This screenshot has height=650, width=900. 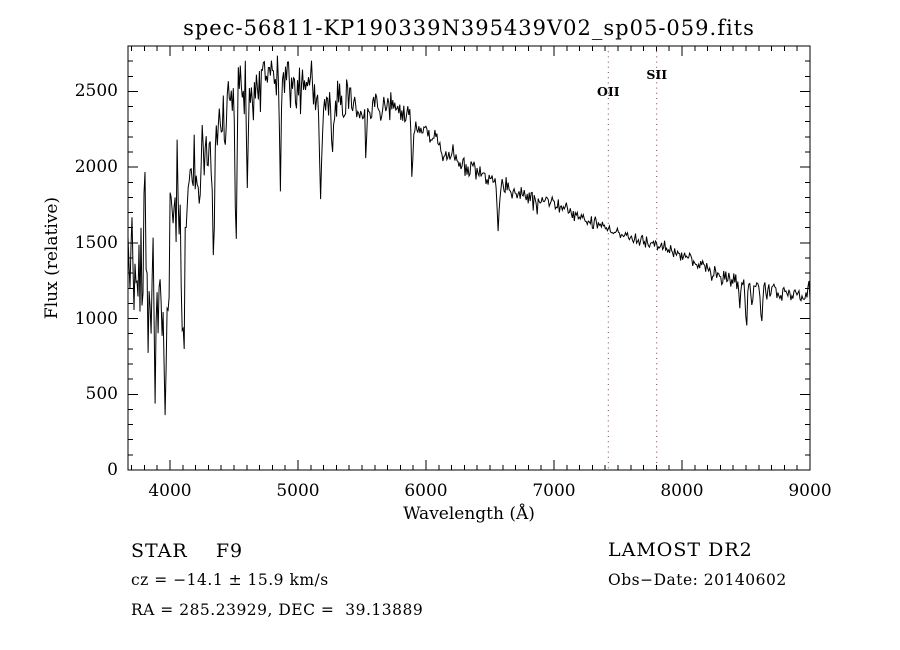 I want to click on cz-value: cz = −14.1 ± 15.9 km/s, so click(x=230, y=580).